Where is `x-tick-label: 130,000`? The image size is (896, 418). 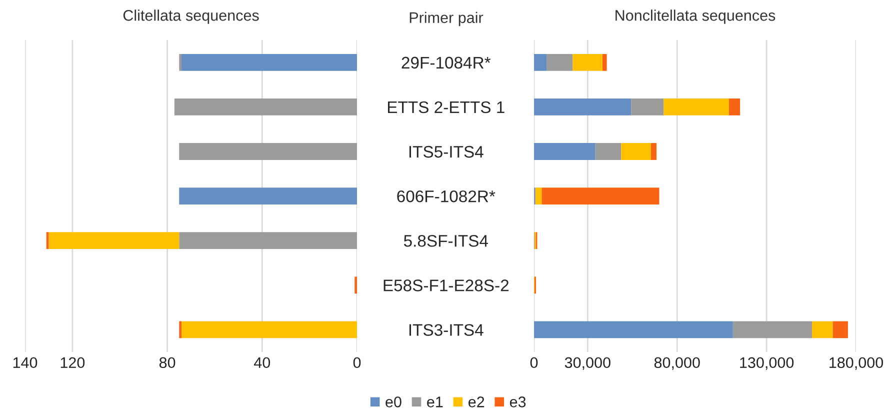
x-tick-label: 130,000 is located at coordinates (767, 363).